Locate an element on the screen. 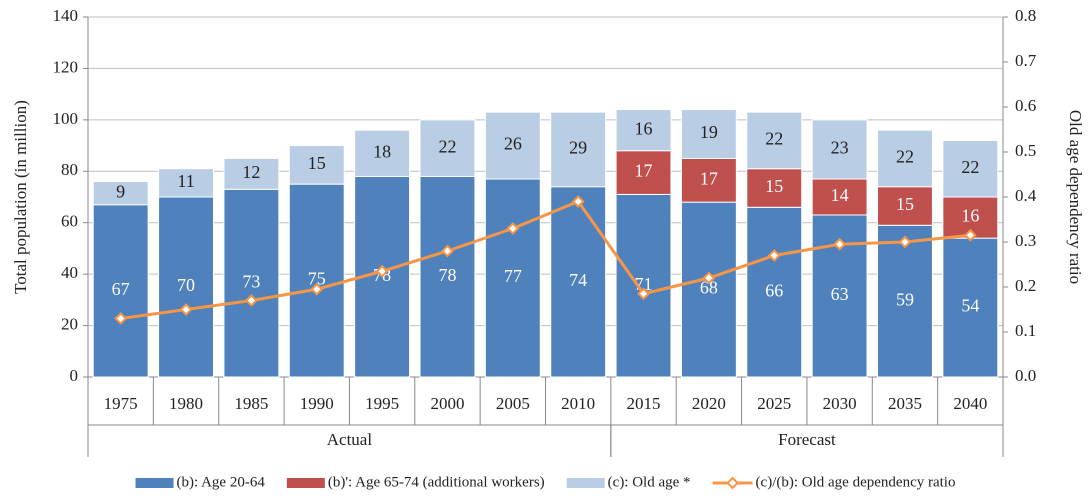 The width and height of the screenshot is (1091, 500). data-label: 54 is located at coordinates (970, 306).